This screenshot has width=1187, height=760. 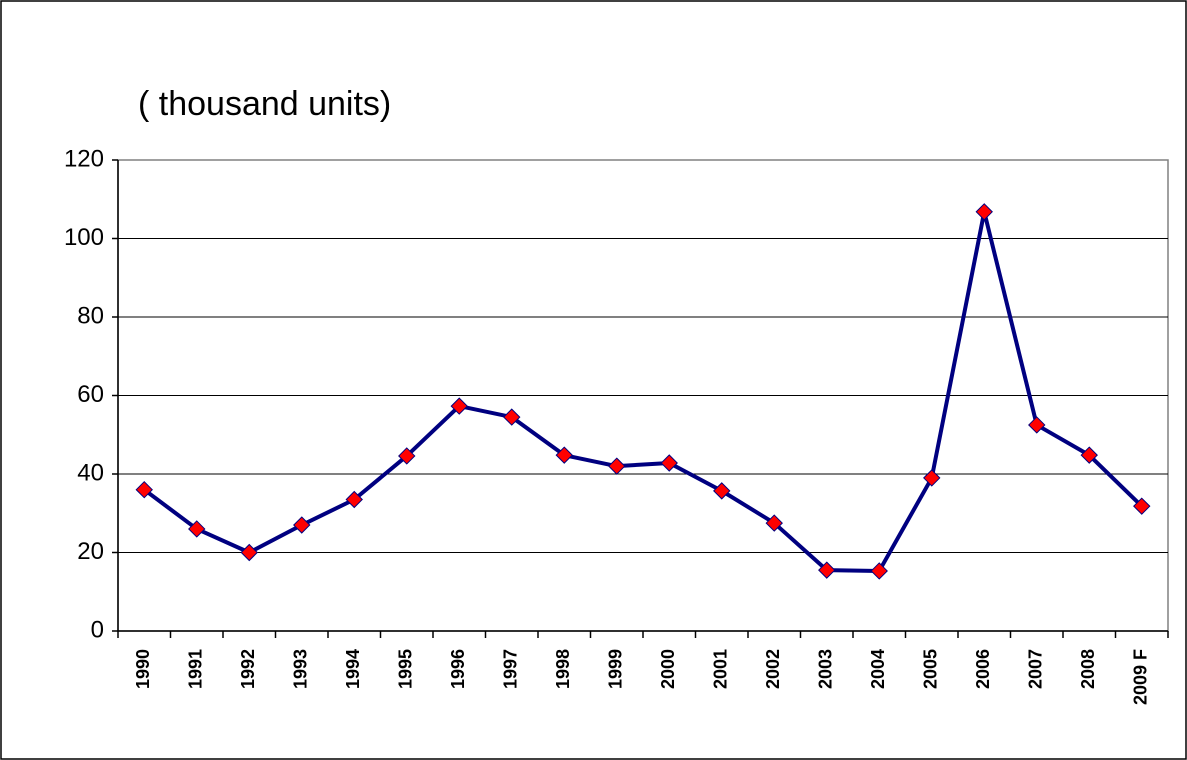 I want to click on x-tick-label: 1997, so click(x=511, y=669).